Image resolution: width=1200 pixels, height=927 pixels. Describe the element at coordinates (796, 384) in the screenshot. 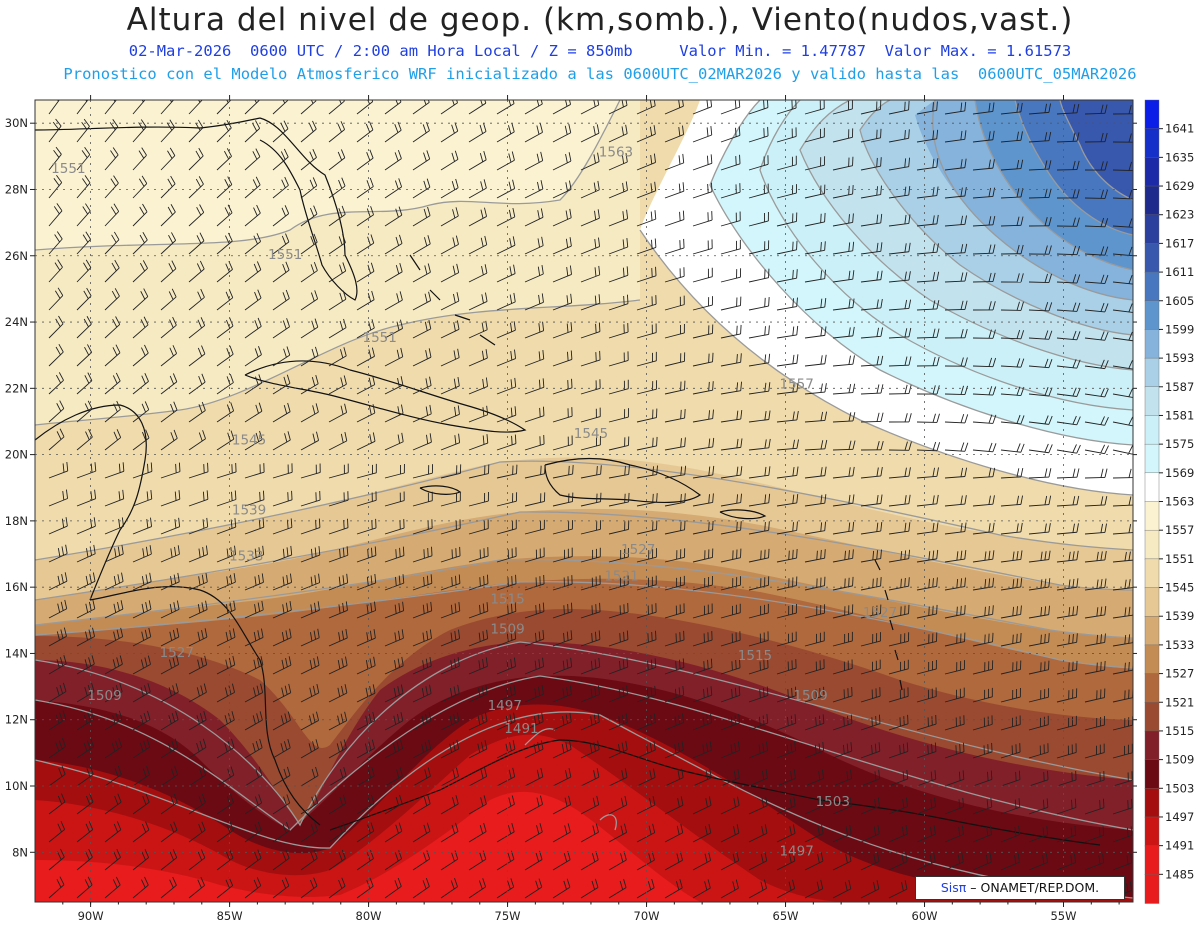

I see `contour-label: 1557` at that location.